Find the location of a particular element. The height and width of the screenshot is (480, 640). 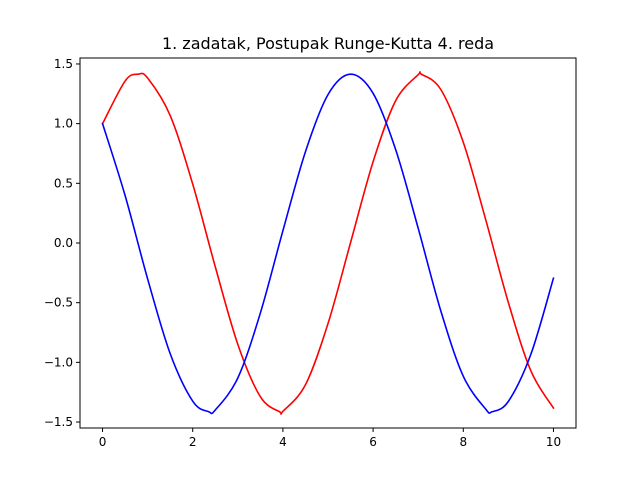

y-tick-label: 0.0 is located at coordinates (63, 243).